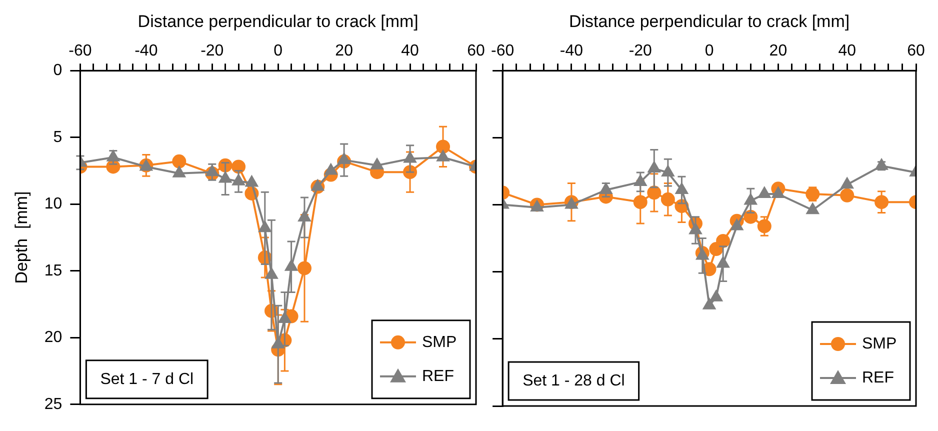 This screenshot has height=431, width=938. I want to click on y-tick-label: 10, so click(53, 204).